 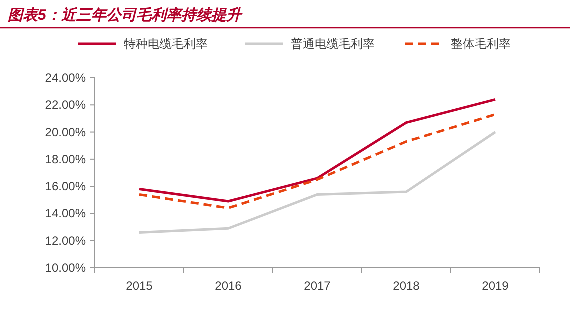 What do you see at coordinates (496, 286) in the screenshot?
I see `x-tick-label: 2019` at bounding box center [496, 286].